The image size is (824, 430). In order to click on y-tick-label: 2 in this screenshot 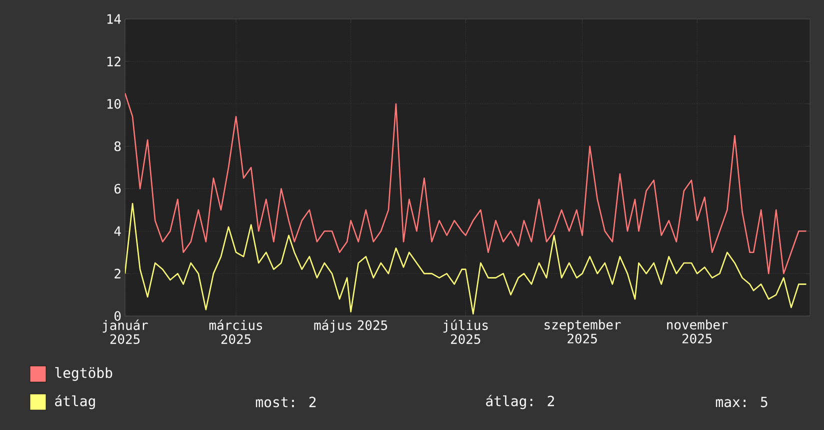, I will do `click(117, 273)`.